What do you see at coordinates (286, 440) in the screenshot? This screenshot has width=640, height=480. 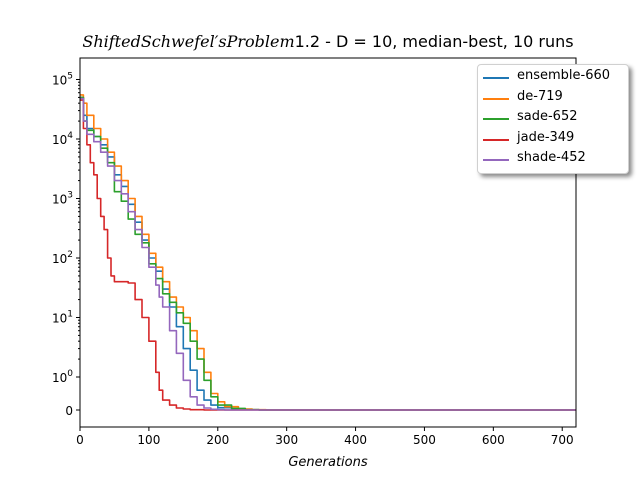 I see `x-tick-label: 300` at bounding box center [286, 440].